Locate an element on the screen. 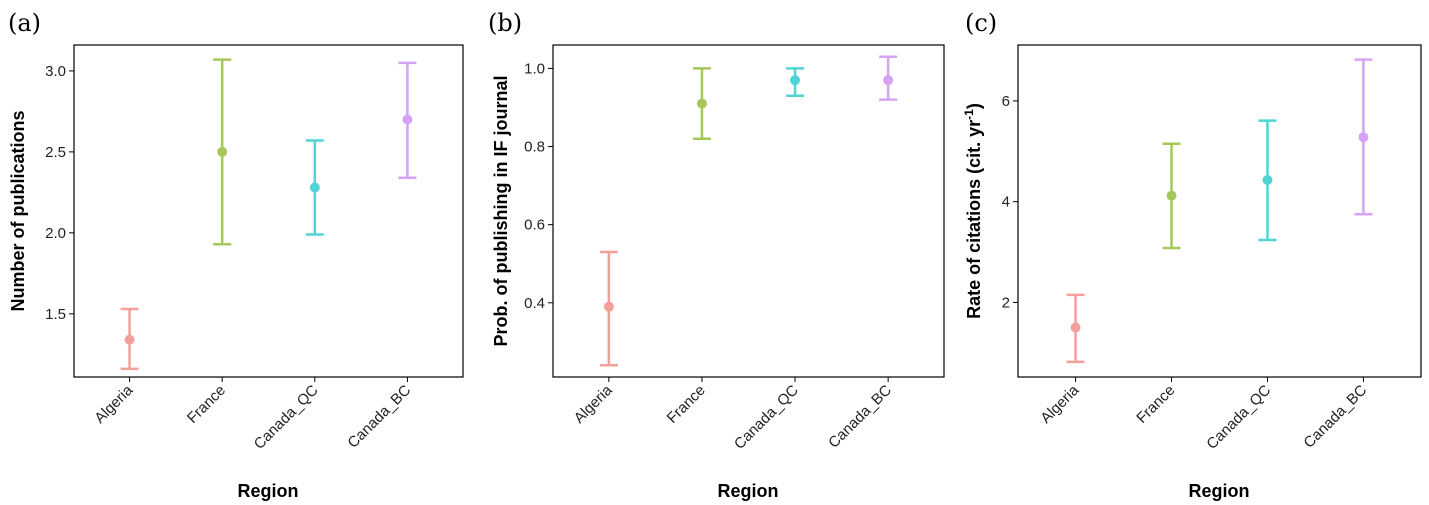 The image size is (1429, 505). y-axis-title-c: Rate of citations (cit. yr-1) is located at coordinates (973, 211).